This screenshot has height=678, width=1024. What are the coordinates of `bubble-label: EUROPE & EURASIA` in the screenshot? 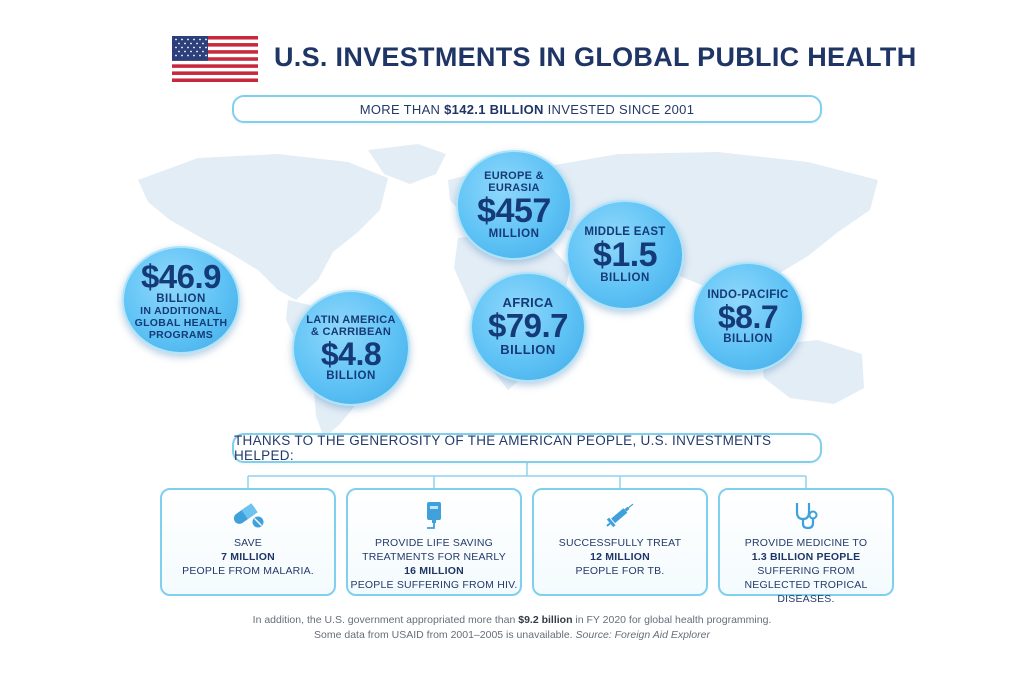 It's located at (514, 182).